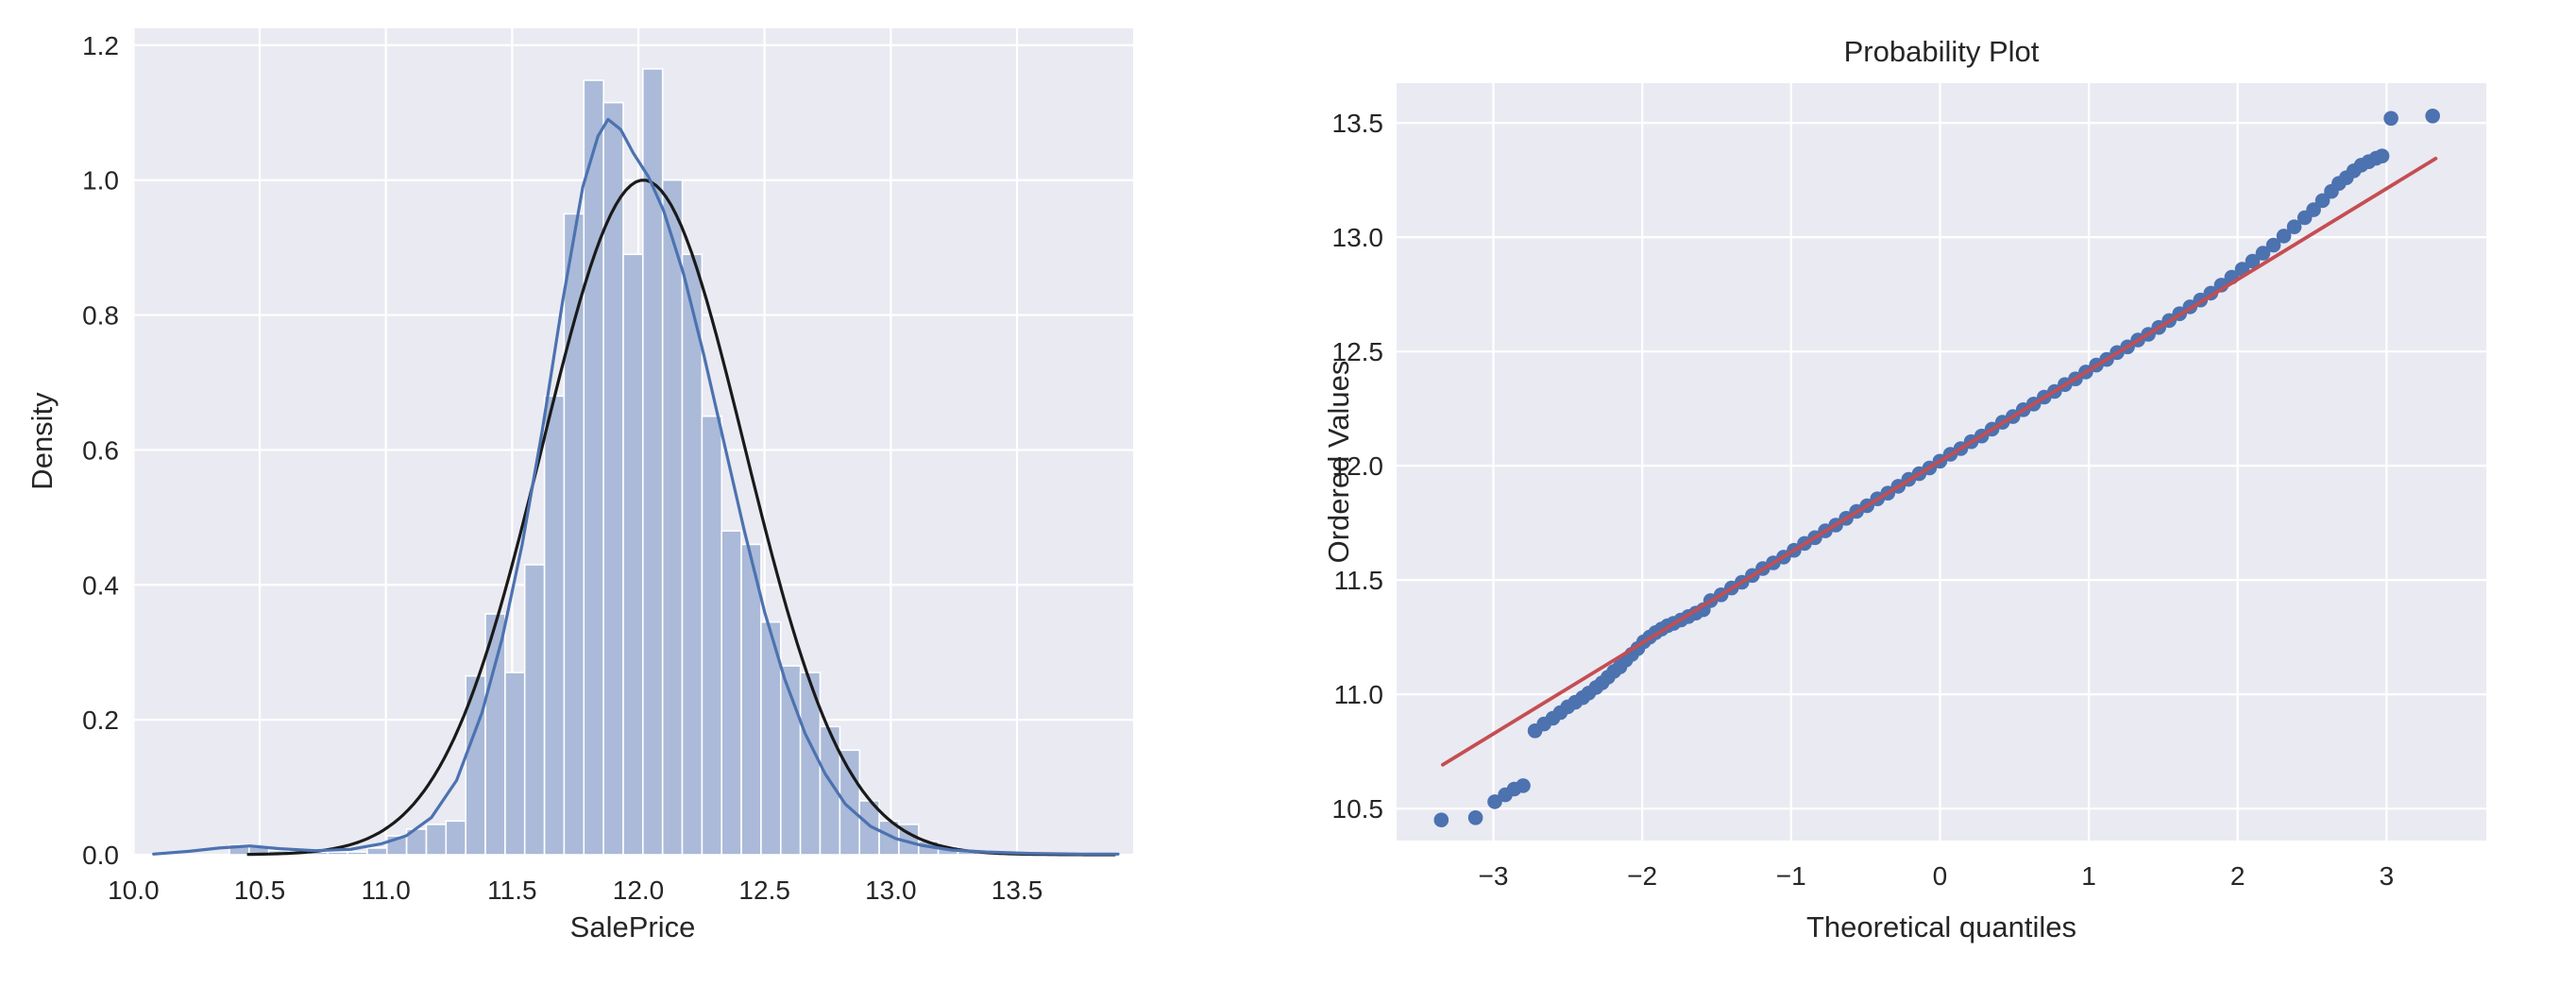  What do you see at coordinates (1642, 876) in the screenshot?
I see `x-tick-label: −2` at bounding box center [1642, 876].